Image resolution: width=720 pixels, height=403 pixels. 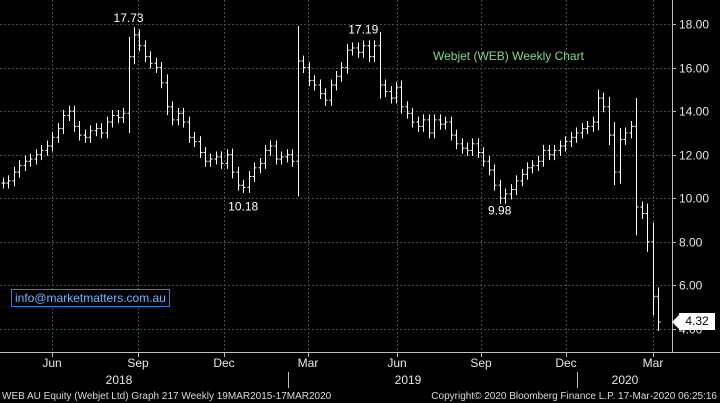 I want to click on x-tick-label: Jun, so click(x=51, y=363).